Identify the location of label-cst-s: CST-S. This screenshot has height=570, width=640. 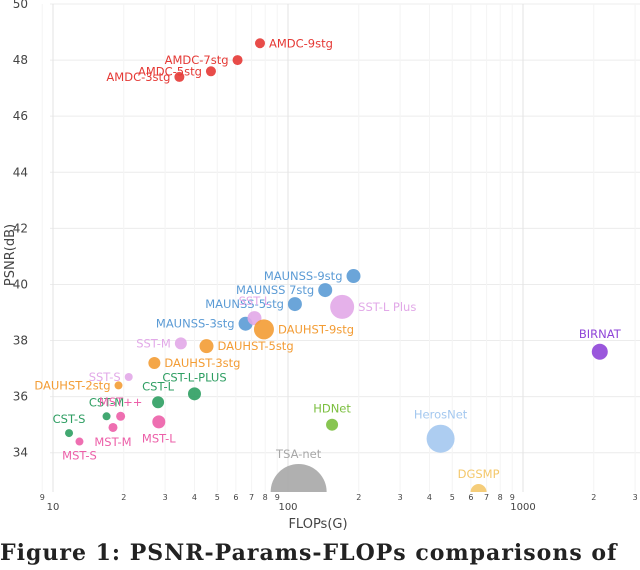
(69, 419).